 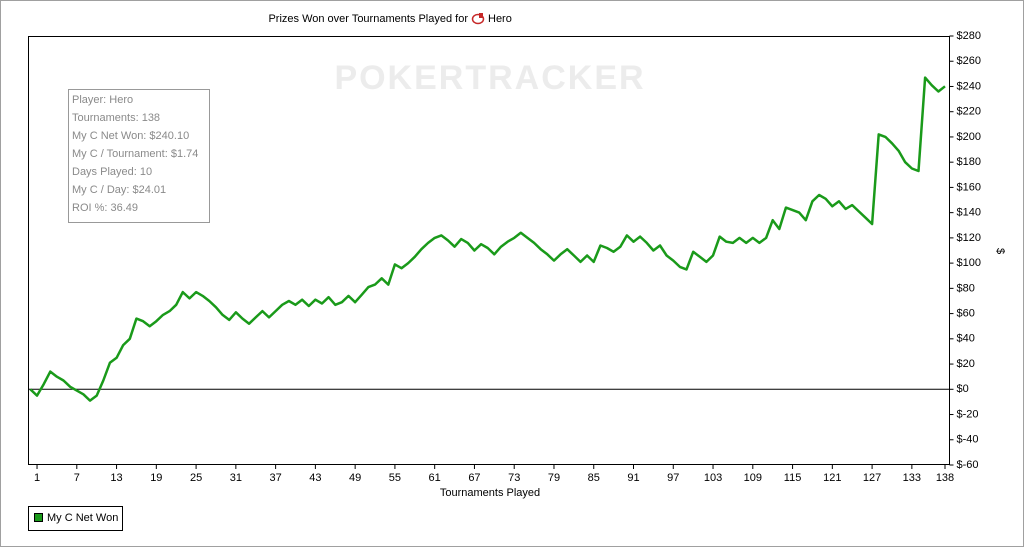 What do you see at coordinates (478, 19) in the screenshot?
I see `player-icon` at bounding box center [478, 19].